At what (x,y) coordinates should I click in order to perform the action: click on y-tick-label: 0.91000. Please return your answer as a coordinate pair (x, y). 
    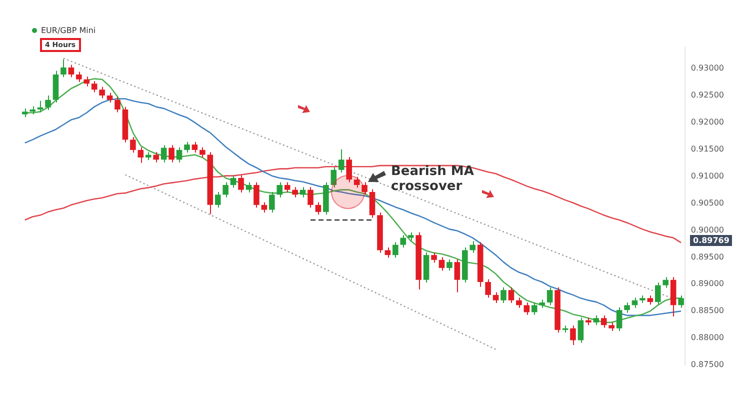
    Looking at the image, I should click on (707, 175).